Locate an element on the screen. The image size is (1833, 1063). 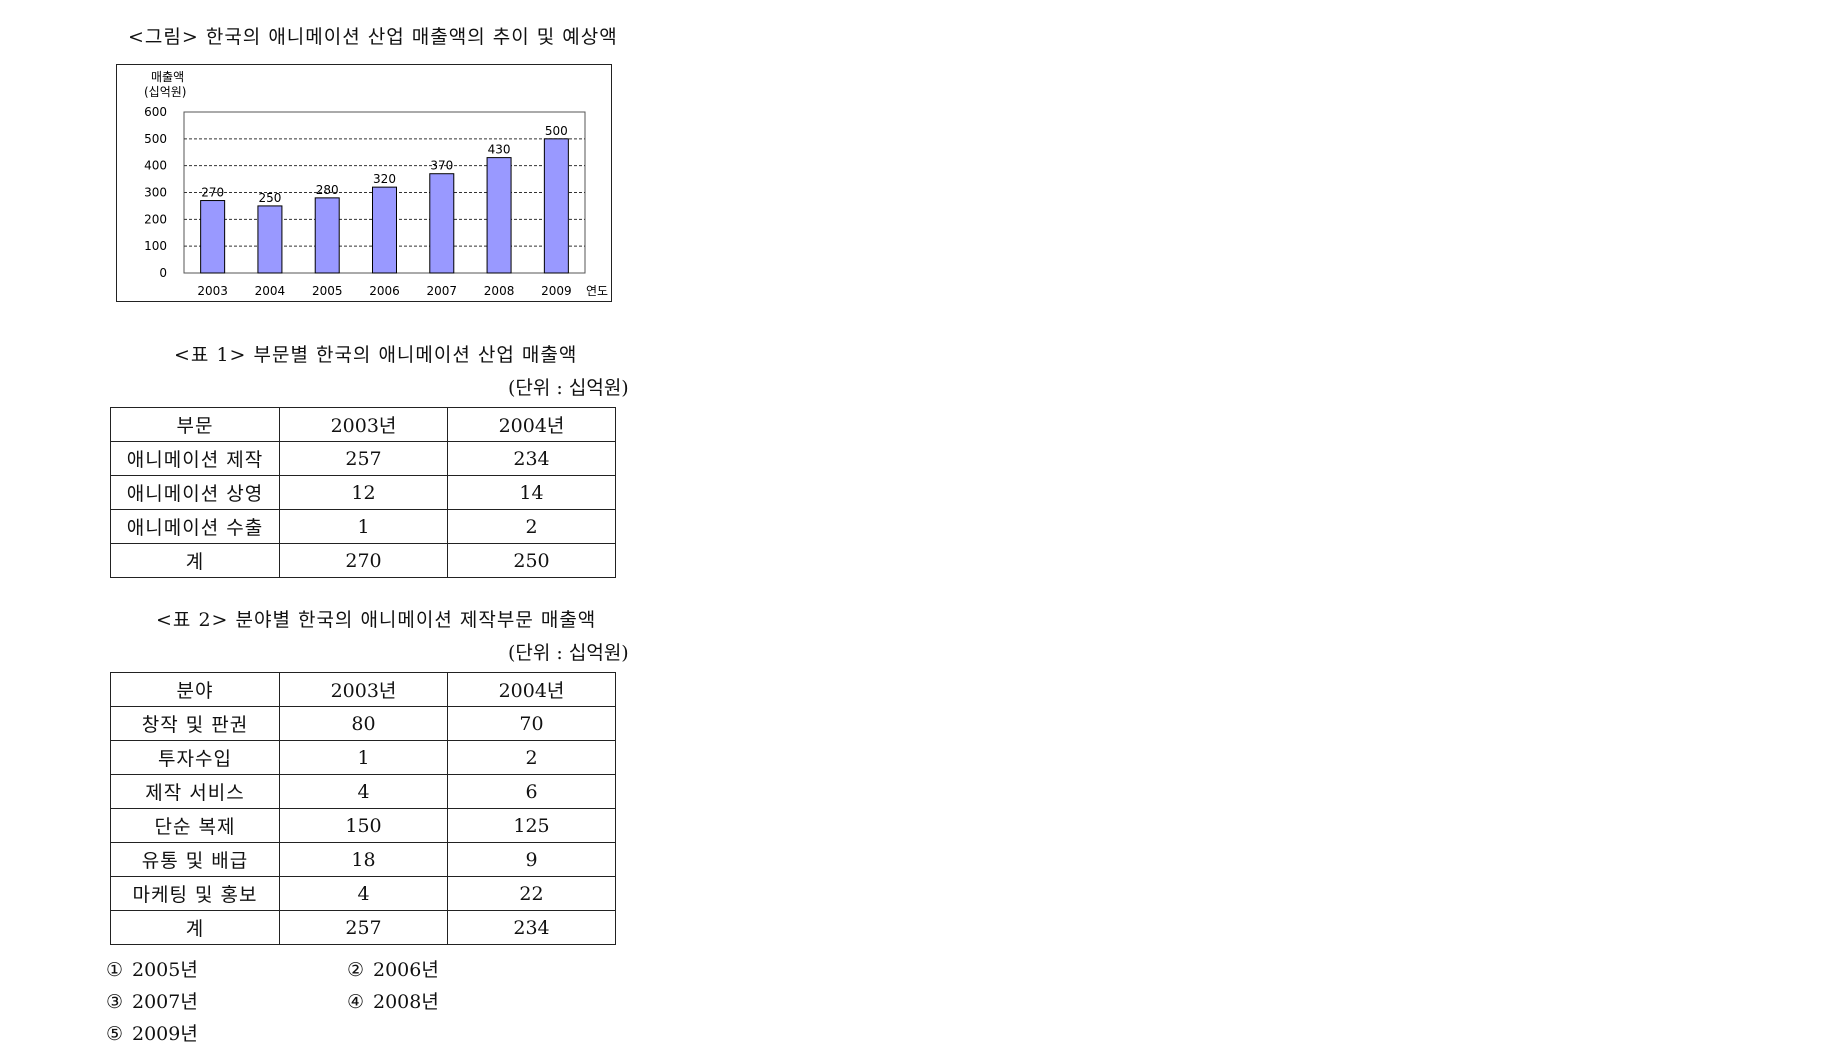
table2-cell: 1 is located at coordinates (364, 758).